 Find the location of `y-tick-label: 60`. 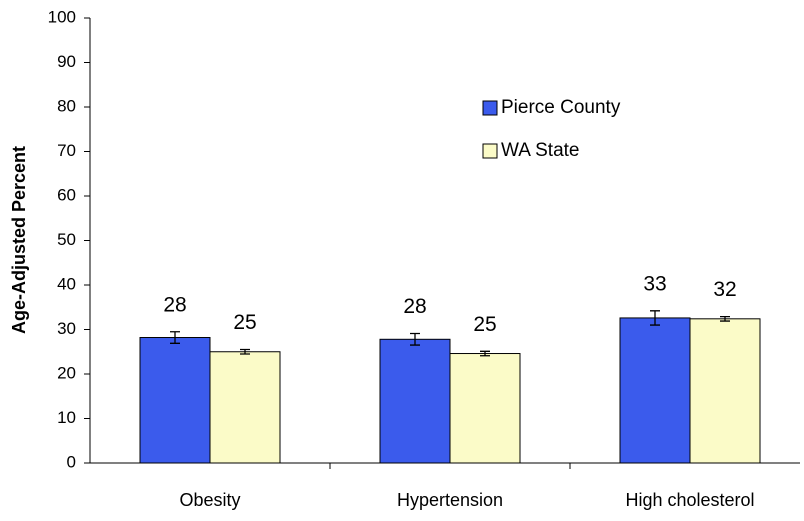

y-tick-label: 60 is located at coordinates (66, 194).